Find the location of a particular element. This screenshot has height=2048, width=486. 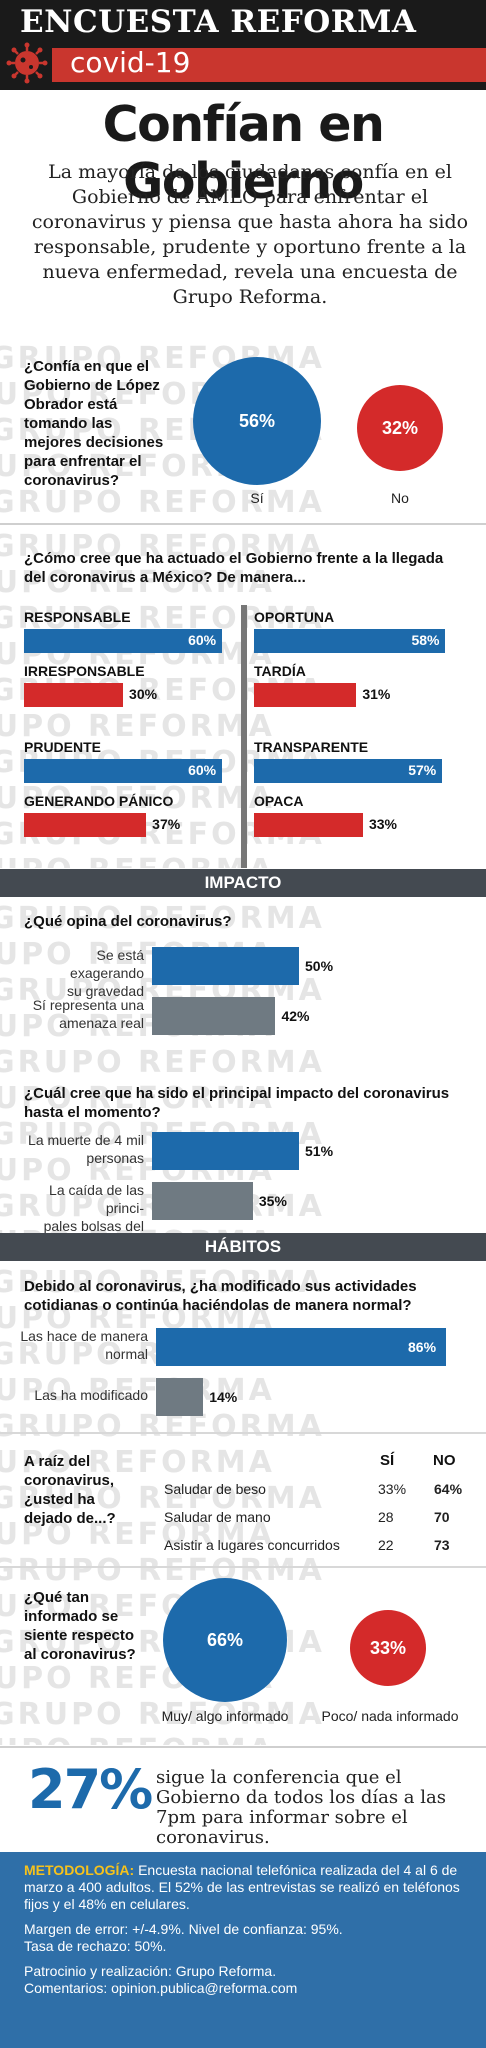

table-si-value: 22 is located at coordinates (386, 1545).